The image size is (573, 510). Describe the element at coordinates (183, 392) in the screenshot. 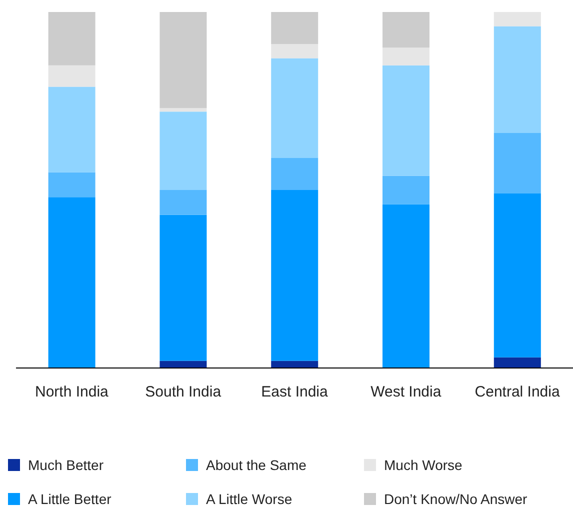

I see `x-tick-label: South India` at that location.